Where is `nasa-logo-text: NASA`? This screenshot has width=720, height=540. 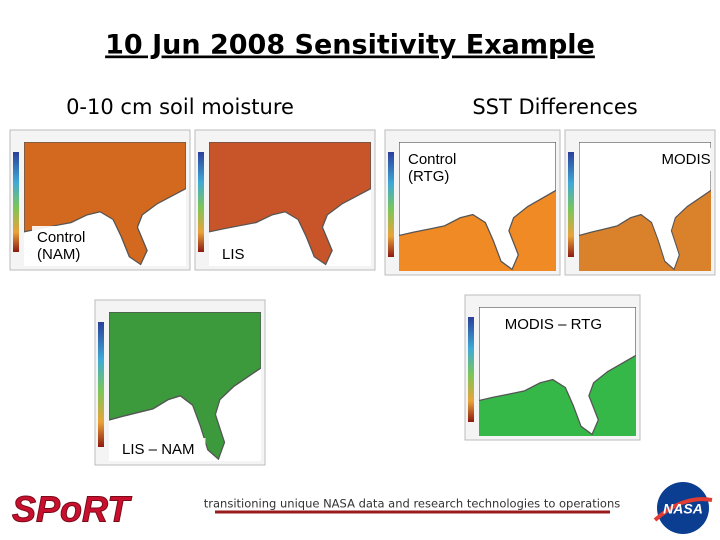 nasa-logo-text: NASA is located at coordinates (683, 509).